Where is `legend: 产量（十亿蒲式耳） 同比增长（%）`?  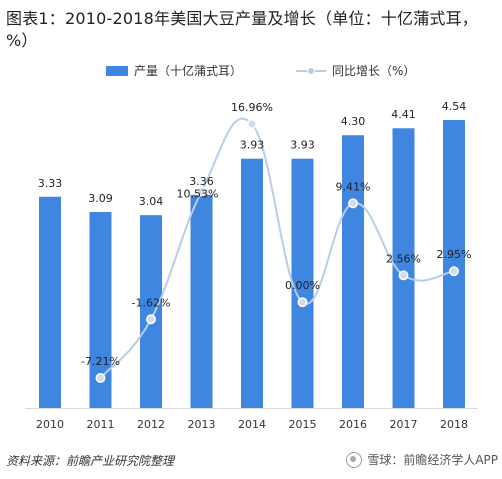
legend: 产量（十亿蒲式耳） 同比增长（%） is located at coordinates (251, 72).